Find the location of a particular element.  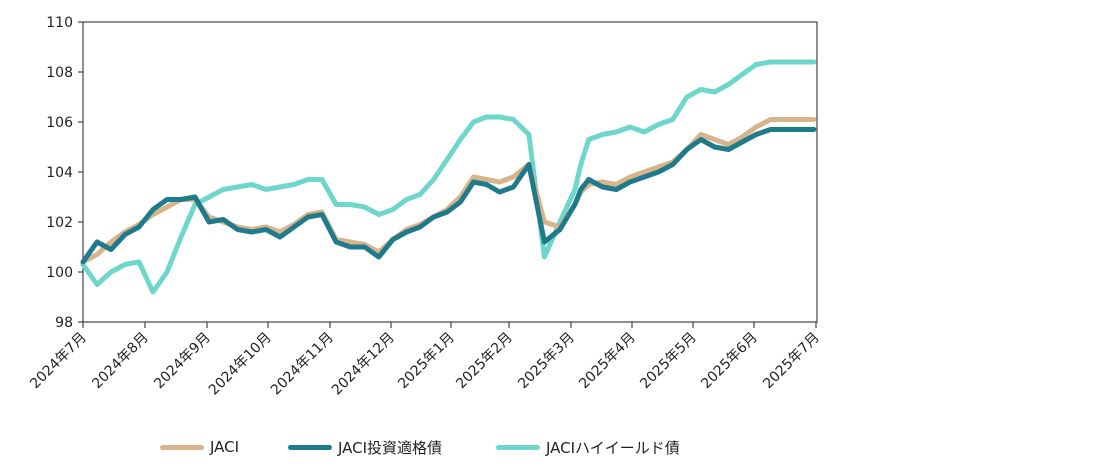

x-tick-label: 2024年11月 is located at coordinates (302, 364).